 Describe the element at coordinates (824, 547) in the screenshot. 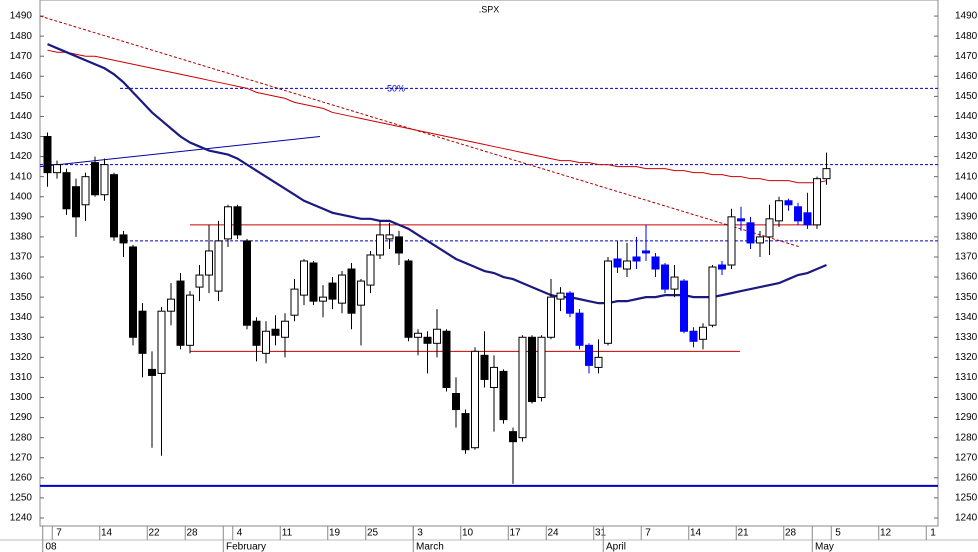

I see `month-label: May` at that location.